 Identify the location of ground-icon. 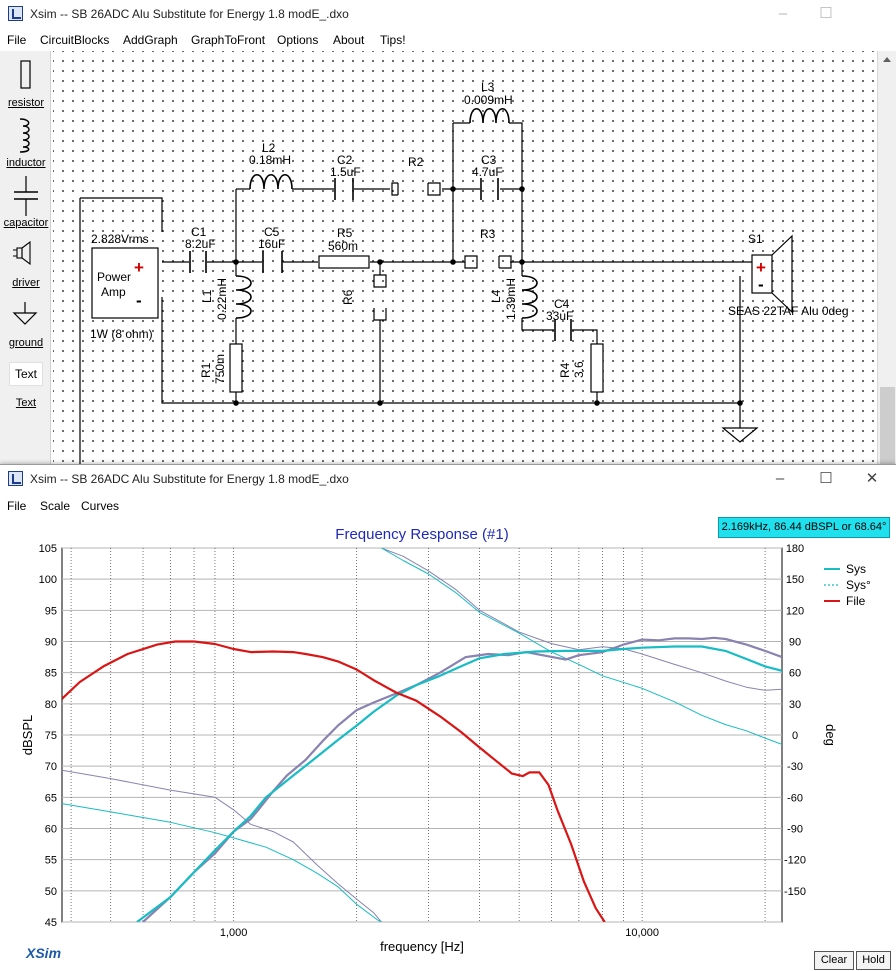
(25, 313).